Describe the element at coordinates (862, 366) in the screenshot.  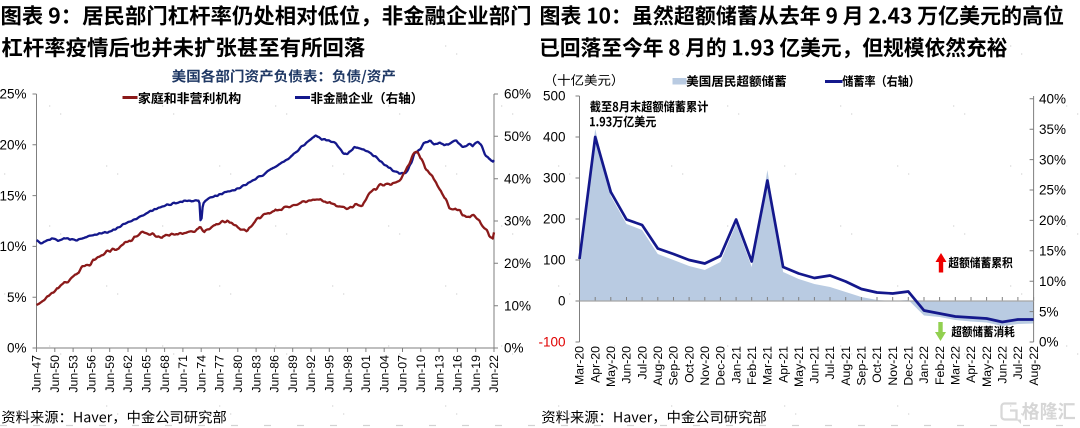
I see `svg-text: Sep-21` at that location.